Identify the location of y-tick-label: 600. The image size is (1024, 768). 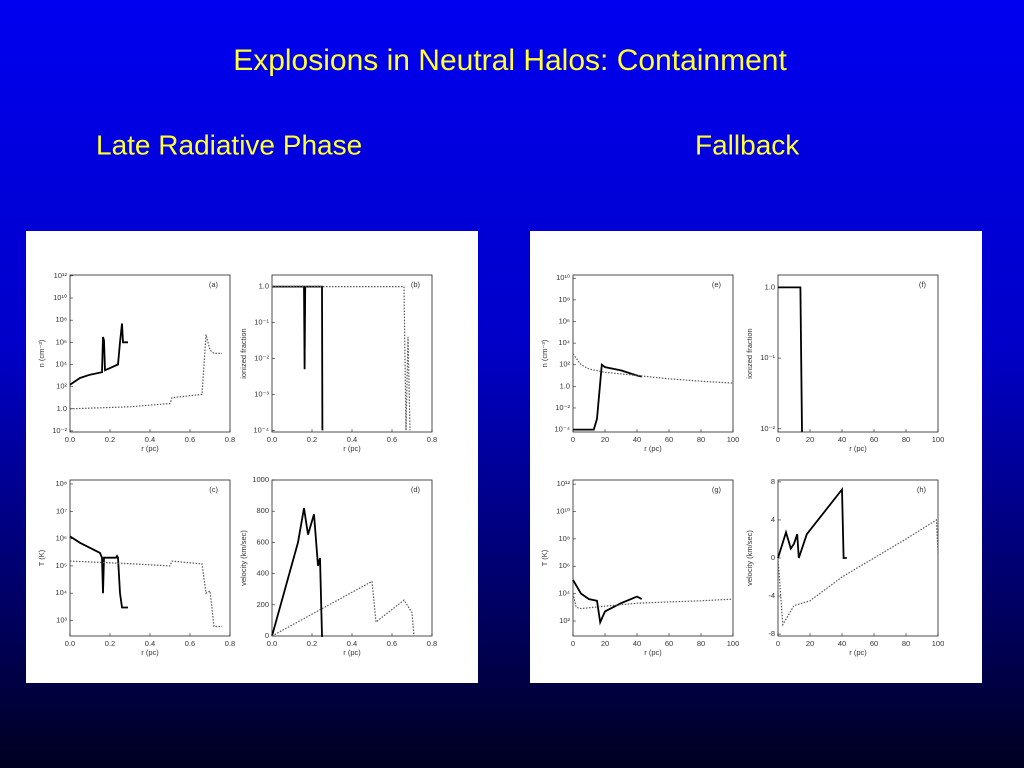
(262, 541).